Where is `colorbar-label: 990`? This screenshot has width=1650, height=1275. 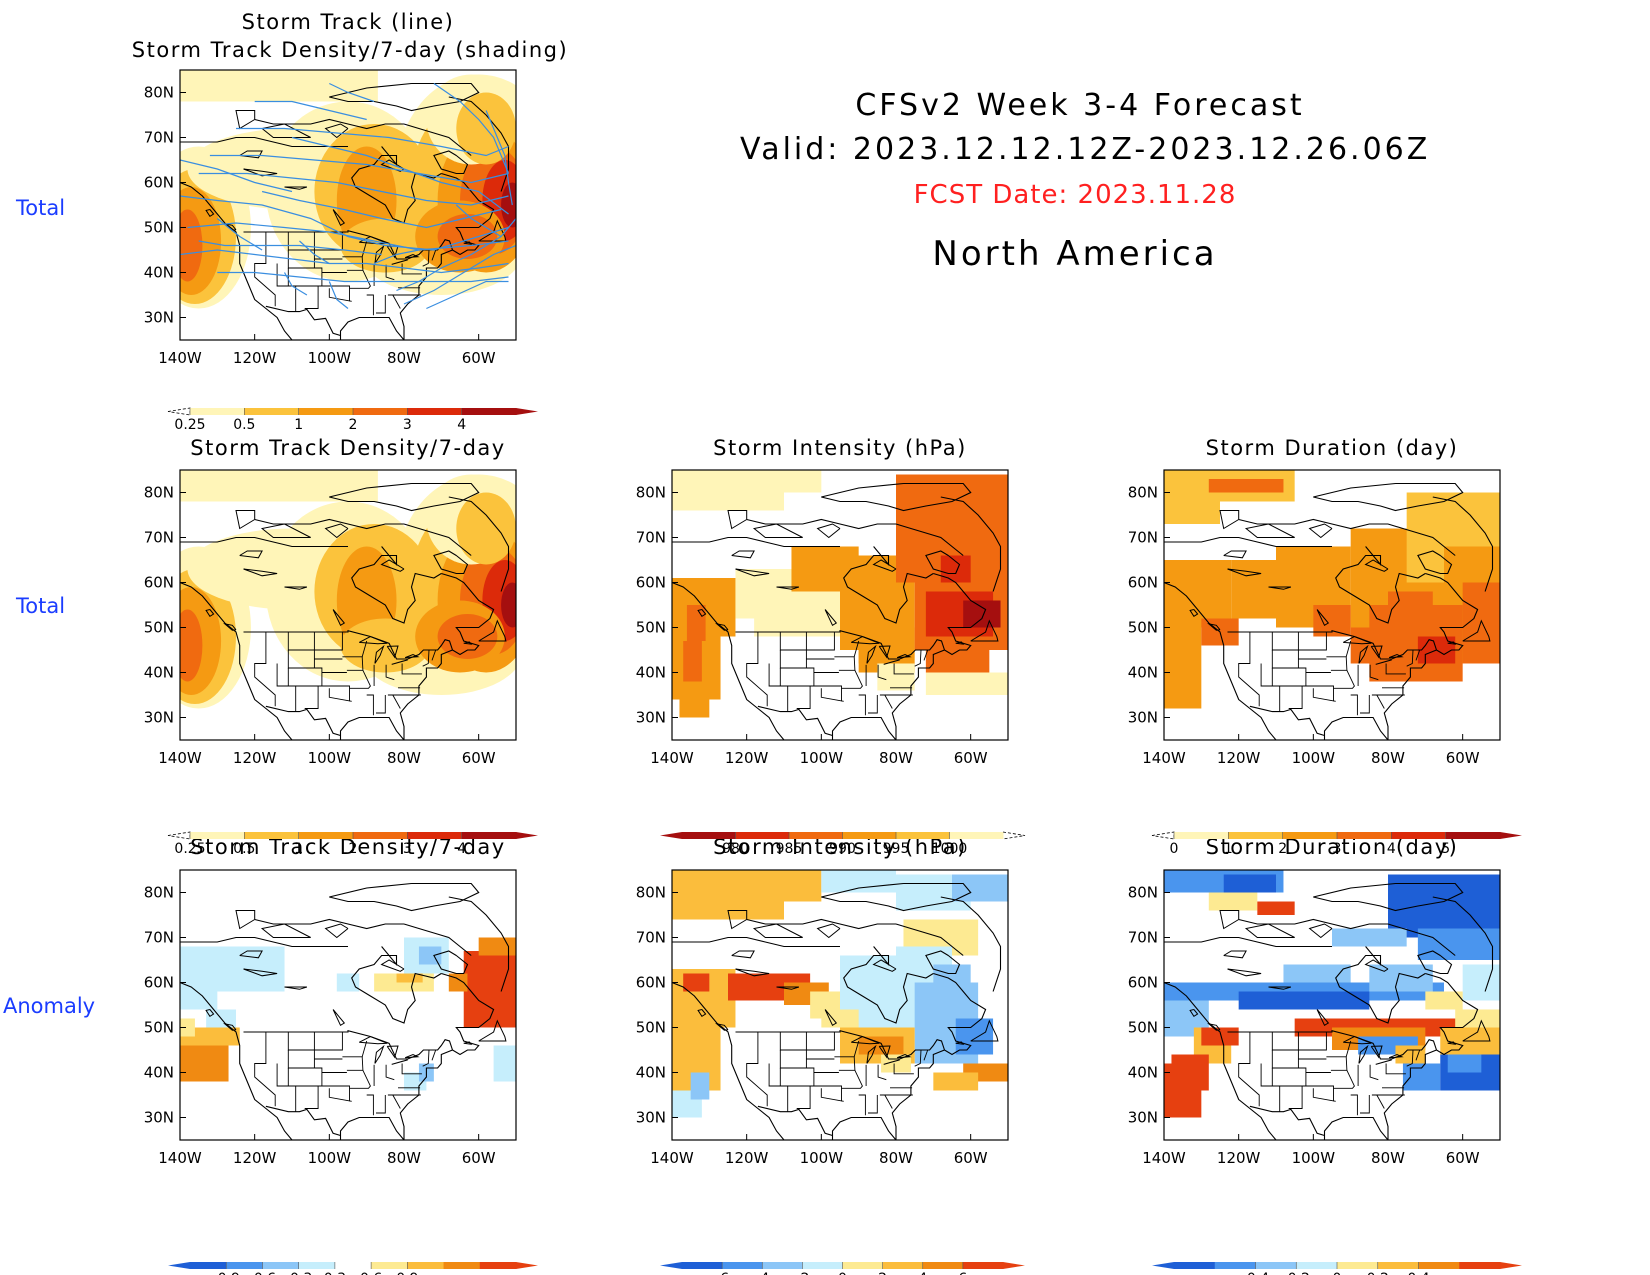 colorbar-label: 990 is located at coordinates (842, 849).